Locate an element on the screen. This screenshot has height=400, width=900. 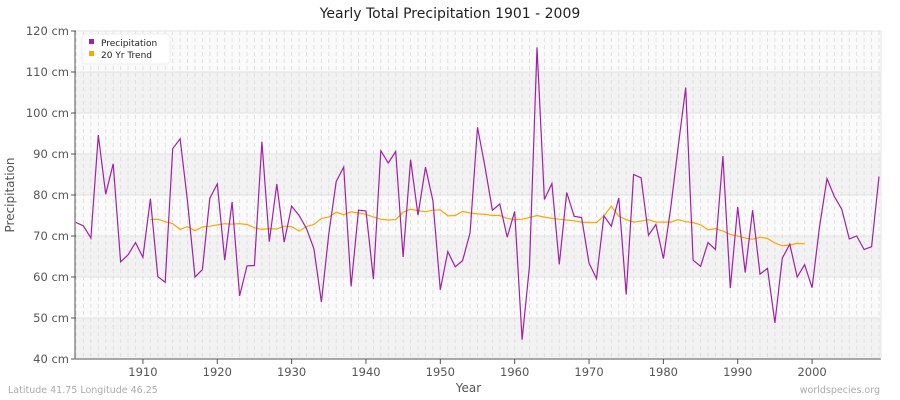
footer-source: worldspecies.org is located at coordinates (839, 390).